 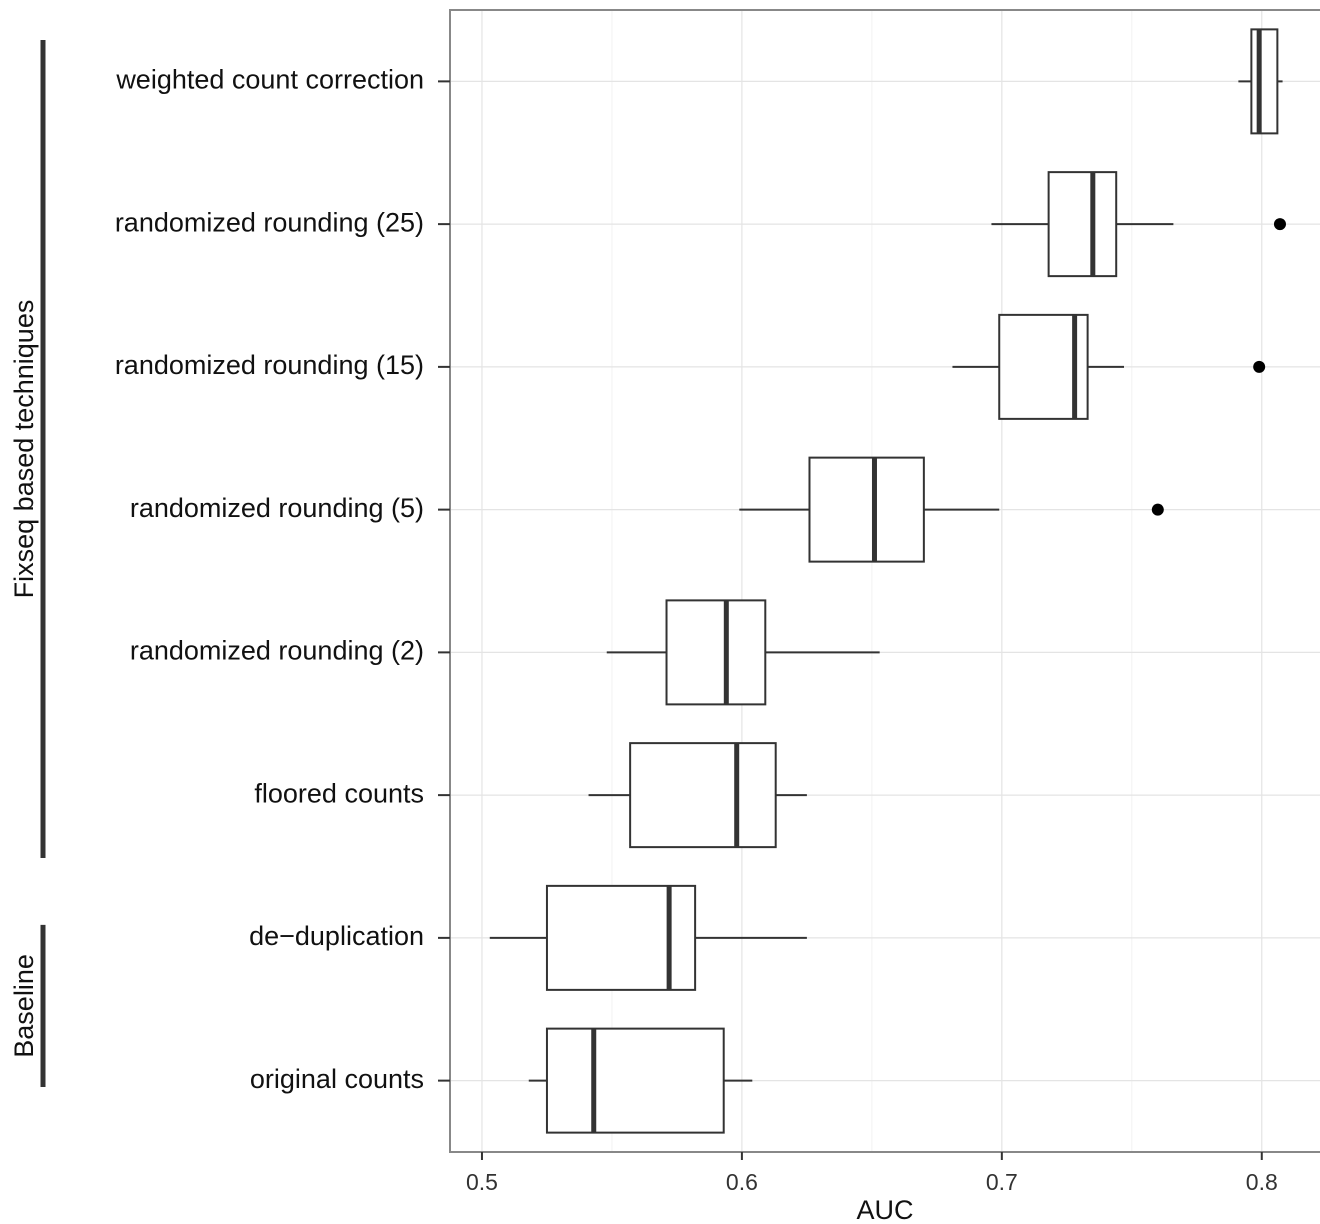 What do you see at coordinates (339, 793) in the screenshot?
I see `y-tick-label: floored counts` at bounding box center [339, 793].